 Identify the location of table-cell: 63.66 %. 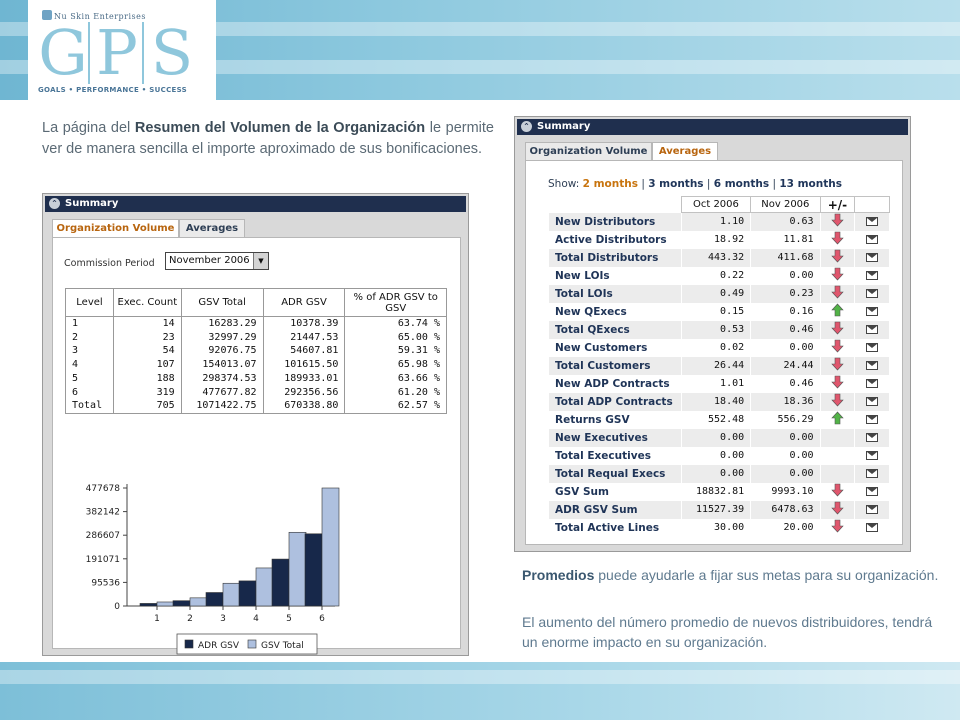
(395, 378).